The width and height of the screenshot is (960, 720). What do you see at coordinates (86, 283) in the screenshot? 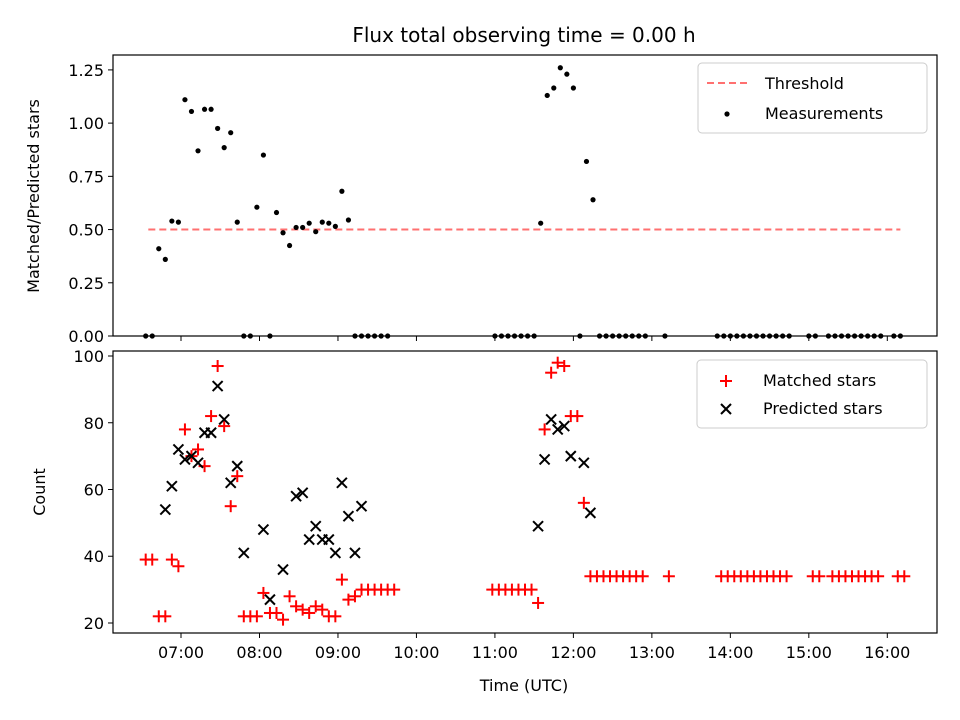
I see `top-y-tick-label: 0.25` at bounding box center [86, 283].